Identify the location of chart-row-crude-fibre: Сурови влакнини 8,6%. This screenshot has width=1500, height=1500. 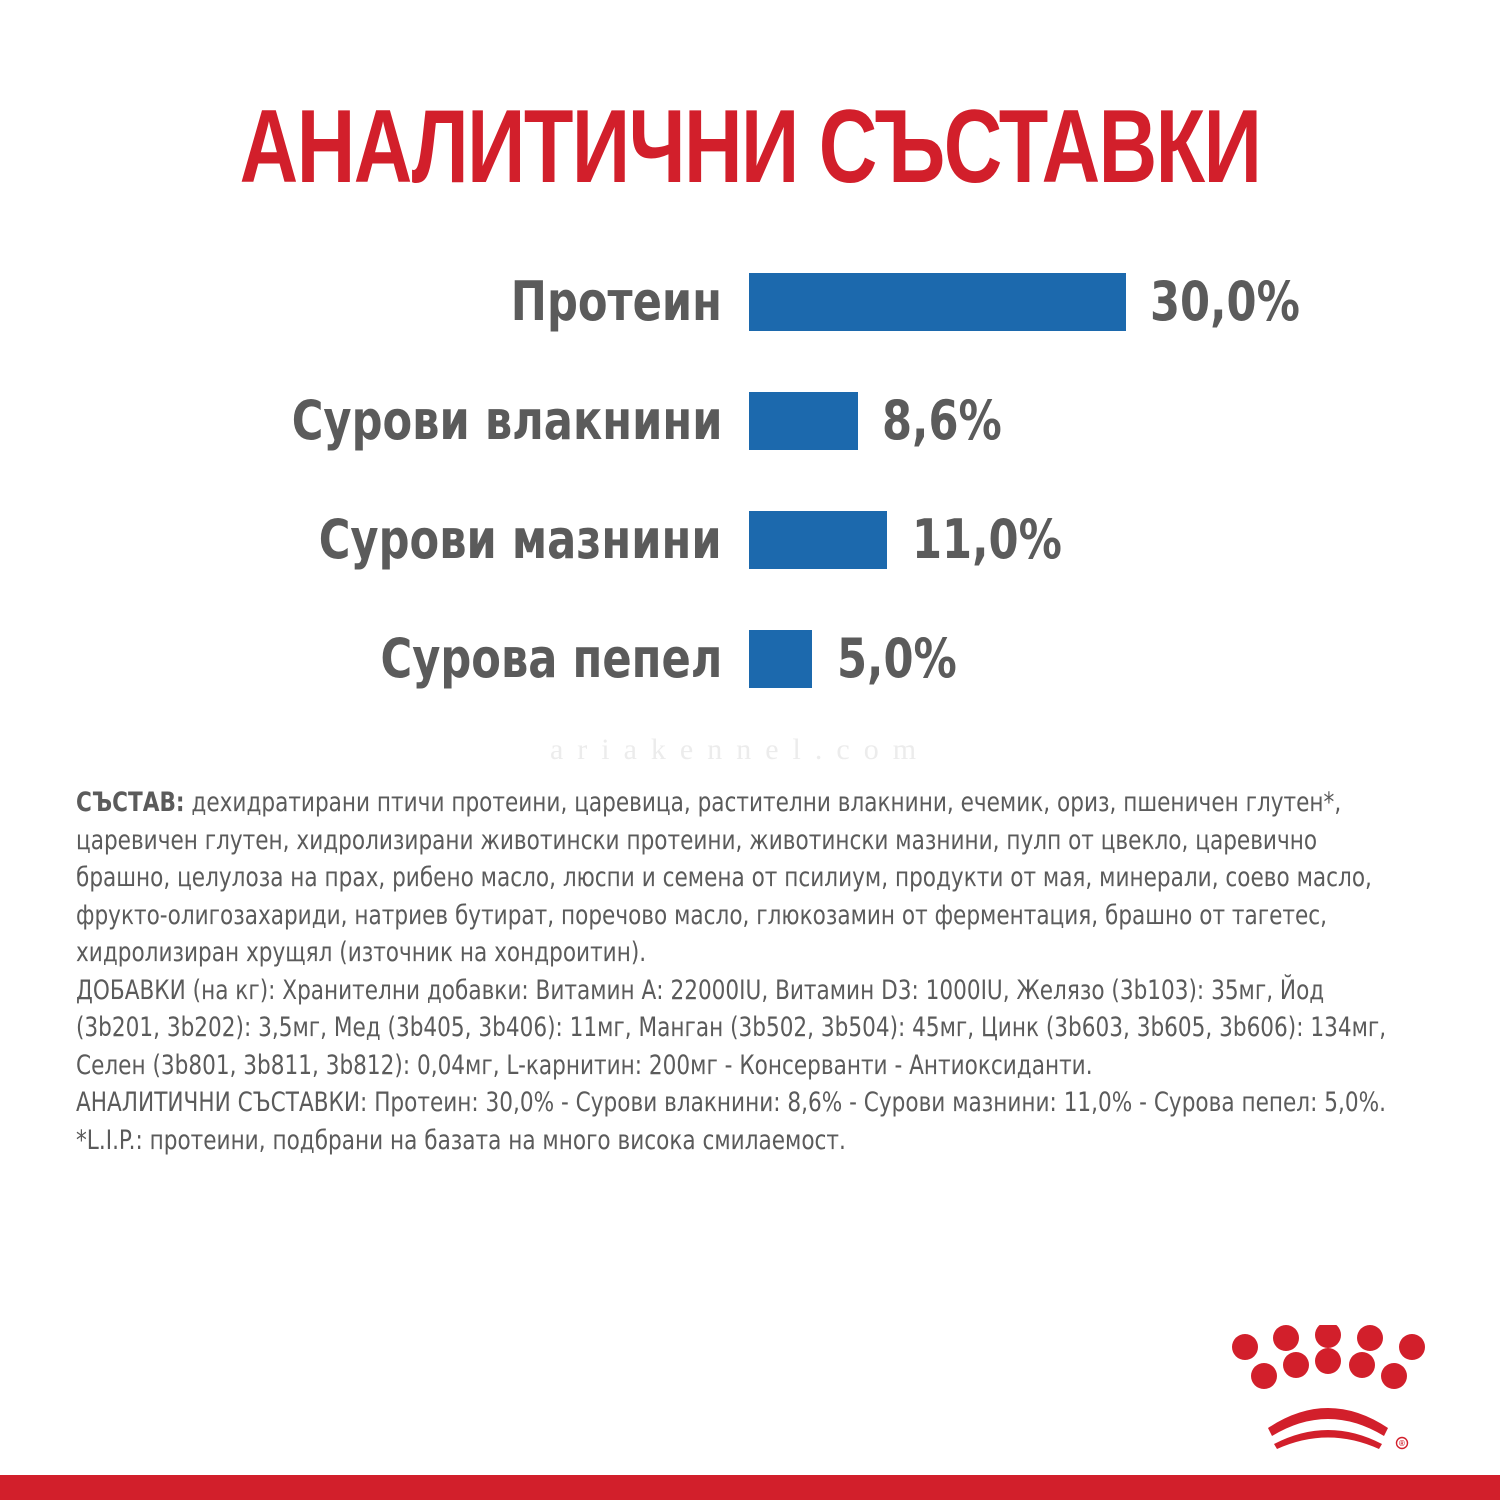
(750, 420).